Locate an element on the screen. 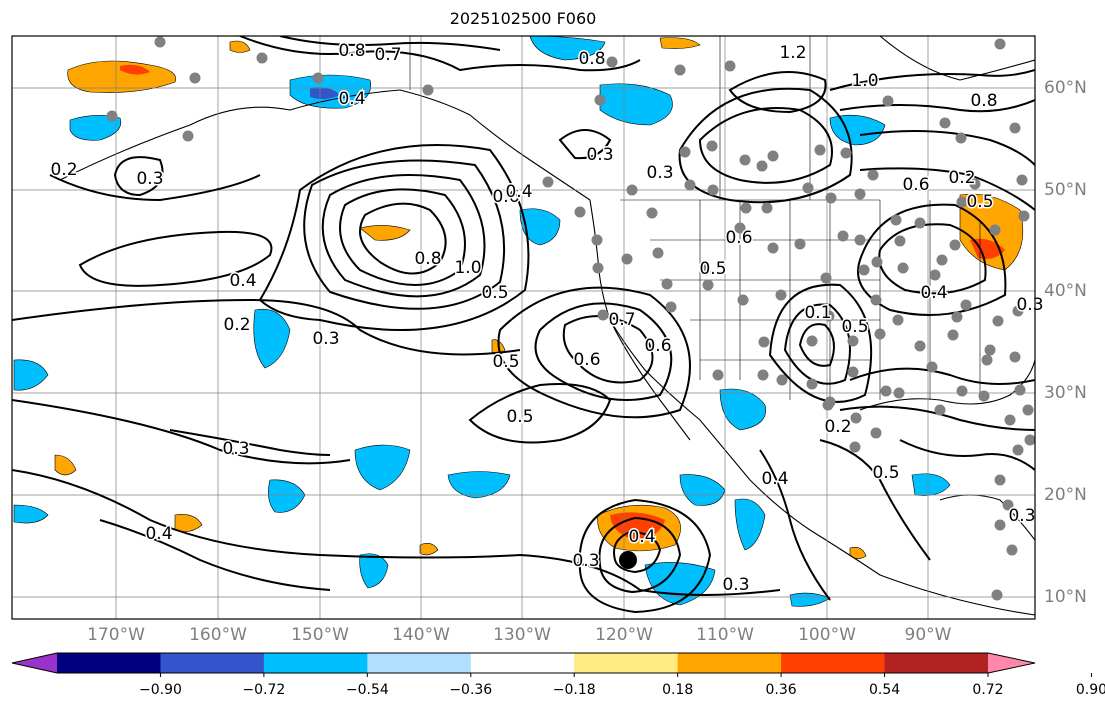  longitude-label: 120°W is located at coordinates (624, 635).